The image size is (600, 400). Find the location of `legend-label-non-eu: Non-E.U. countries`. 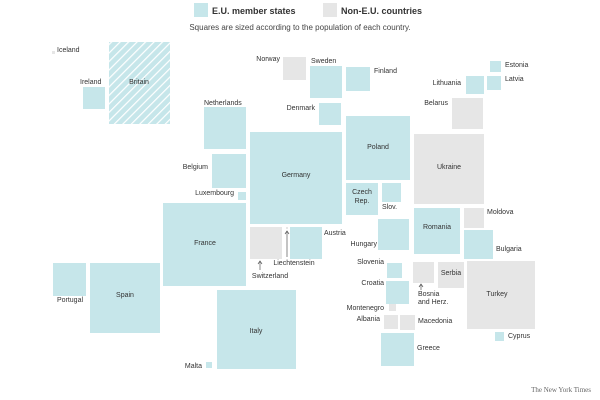

legend-label-non-eu: Non-E.U. countries is located at coordinates (381, 11).